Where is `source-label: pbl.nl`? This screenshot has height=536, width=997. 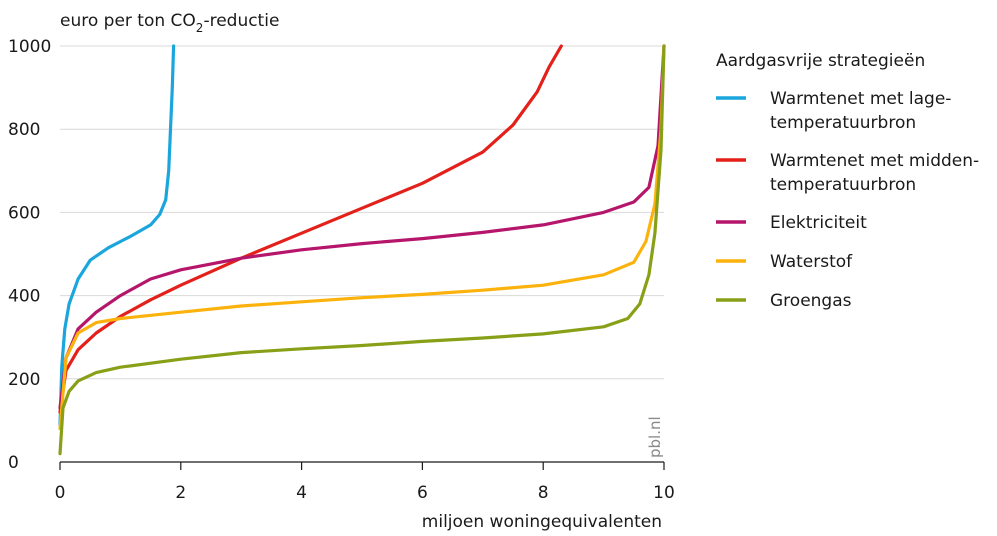
source-label: pbl.nl is located at coordinates (655, 437).